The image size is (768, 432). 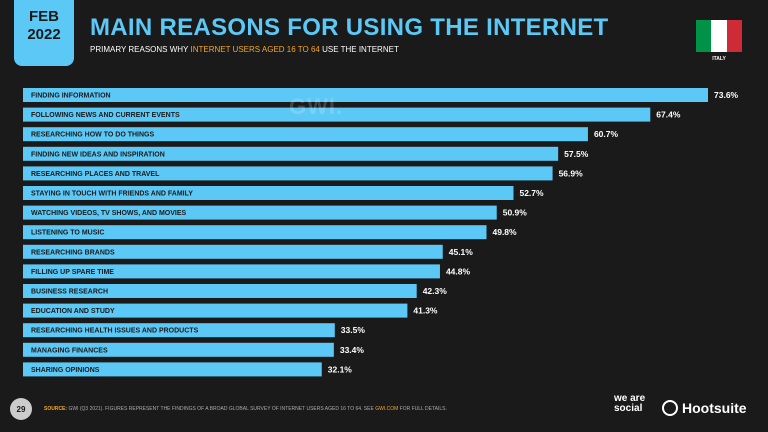 I want to click on bar-value-label: 44.8%, so click(x=458, y=271).